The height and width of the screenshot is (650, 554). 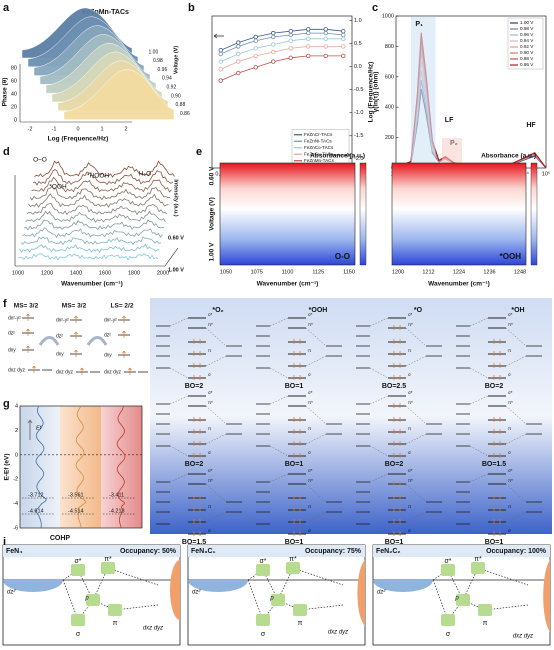 I want to click on map-label: *OOH, so click(x=511, y=256).